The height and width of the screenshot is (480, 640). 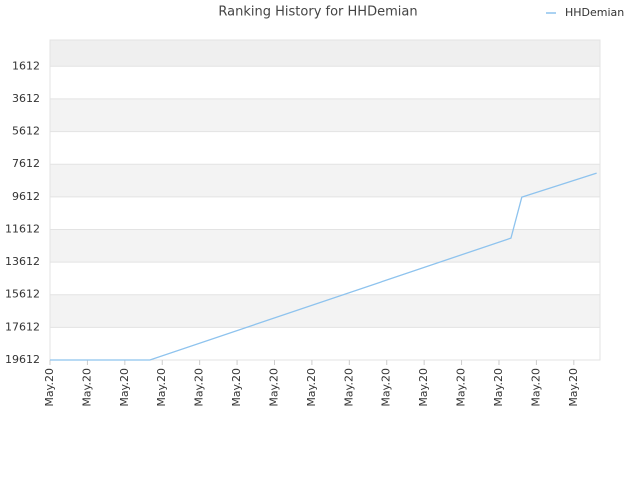 I want to click on y-tick-label: 19612, so click(x=22, y=359).